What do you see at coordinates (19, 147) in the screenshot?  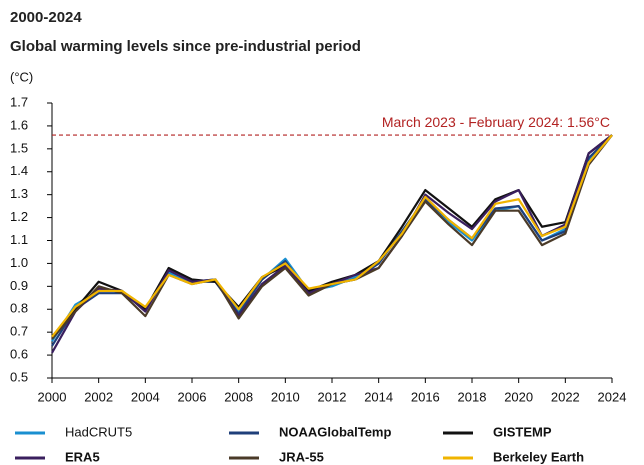 I see `y-tick-label: 1.5` at bounding box center [19, 147].